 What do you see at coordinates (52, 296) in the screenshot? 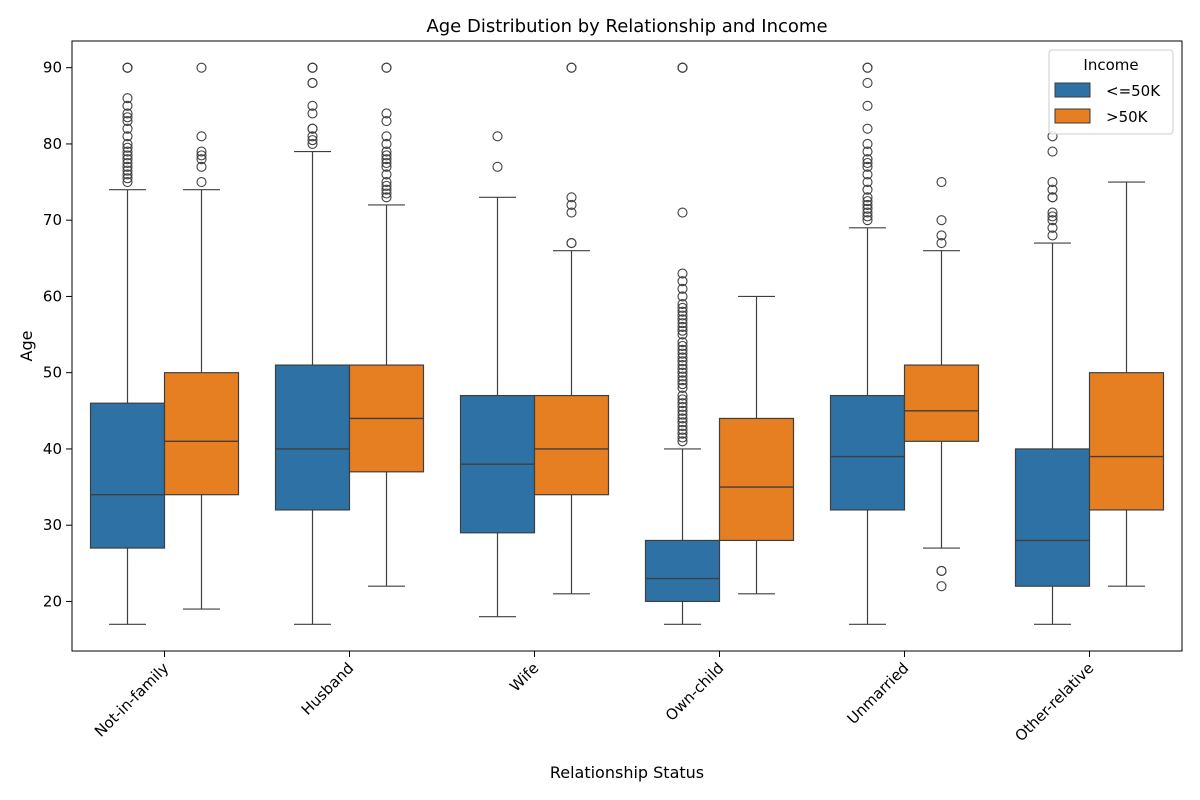
I see `y-tick-label: 60` at bounding box center [52, 296].